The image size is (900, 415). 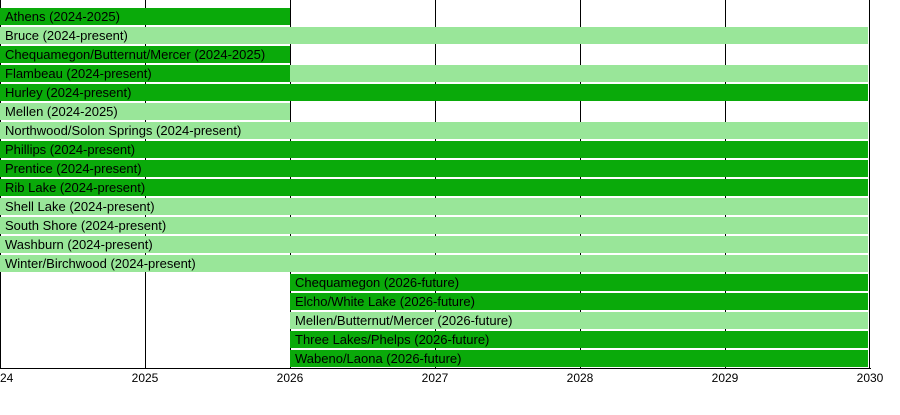 What do you see at coordinates (725, 378) in the screenshot?
I see `axis-tick-label-2029: 2029` at bounding box center [725, 378].